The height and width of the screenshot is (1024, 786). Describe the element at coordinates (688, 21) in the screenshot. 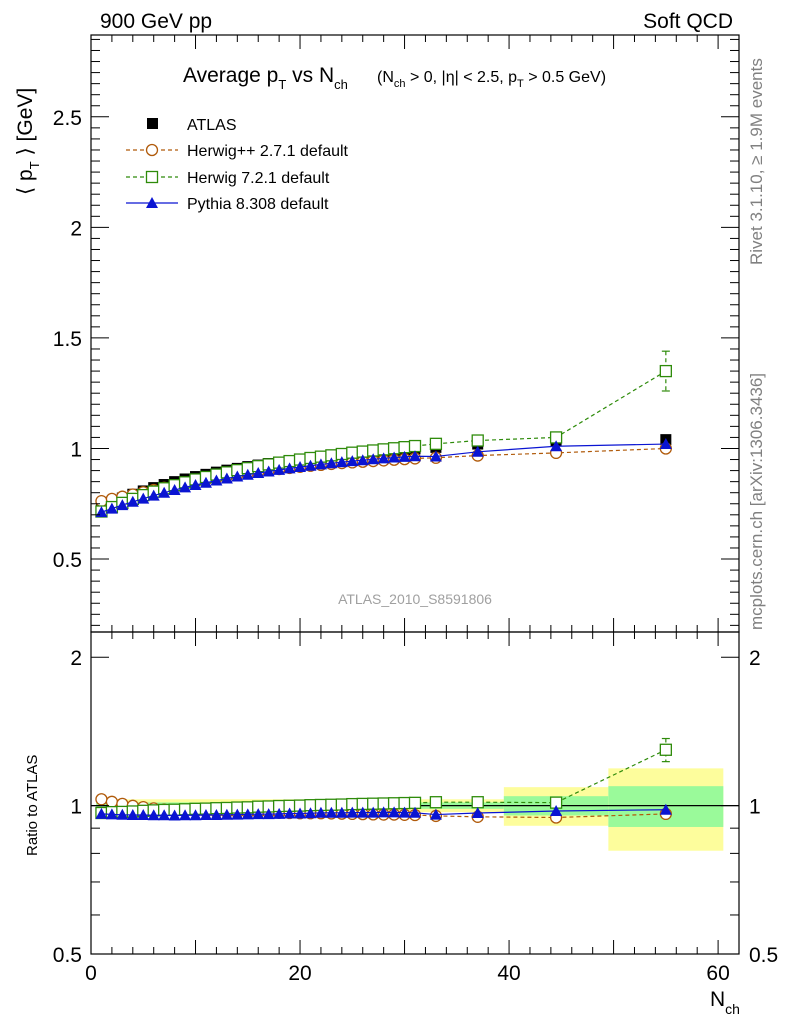

I see `header-right: Soft QCD` at that location.